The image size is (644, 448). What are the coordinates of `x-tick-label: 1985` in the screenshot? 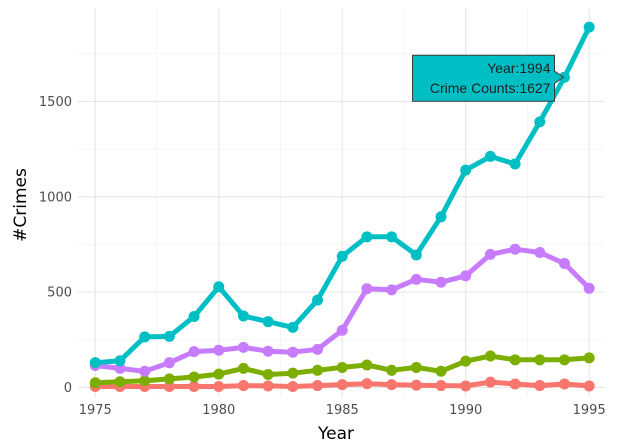 It's located at (342, 410).